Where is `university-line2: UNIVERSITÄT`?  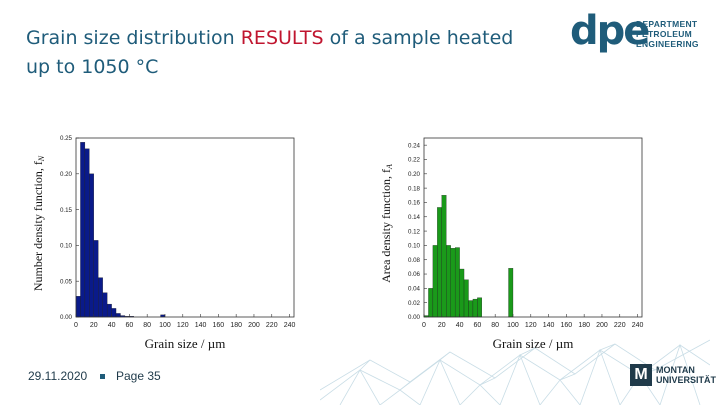 university-line2: UNIVERSITÄT is located at coordinates (686, 380).